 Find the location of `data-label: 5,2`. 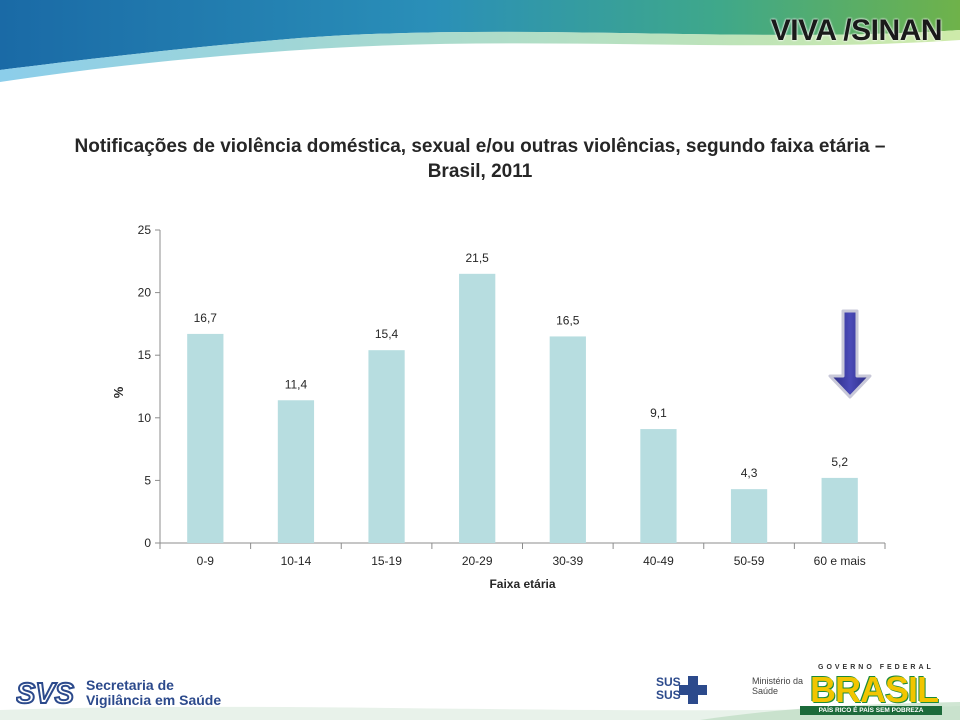

data-label: 5,2 is located at coordinates (839, 462).